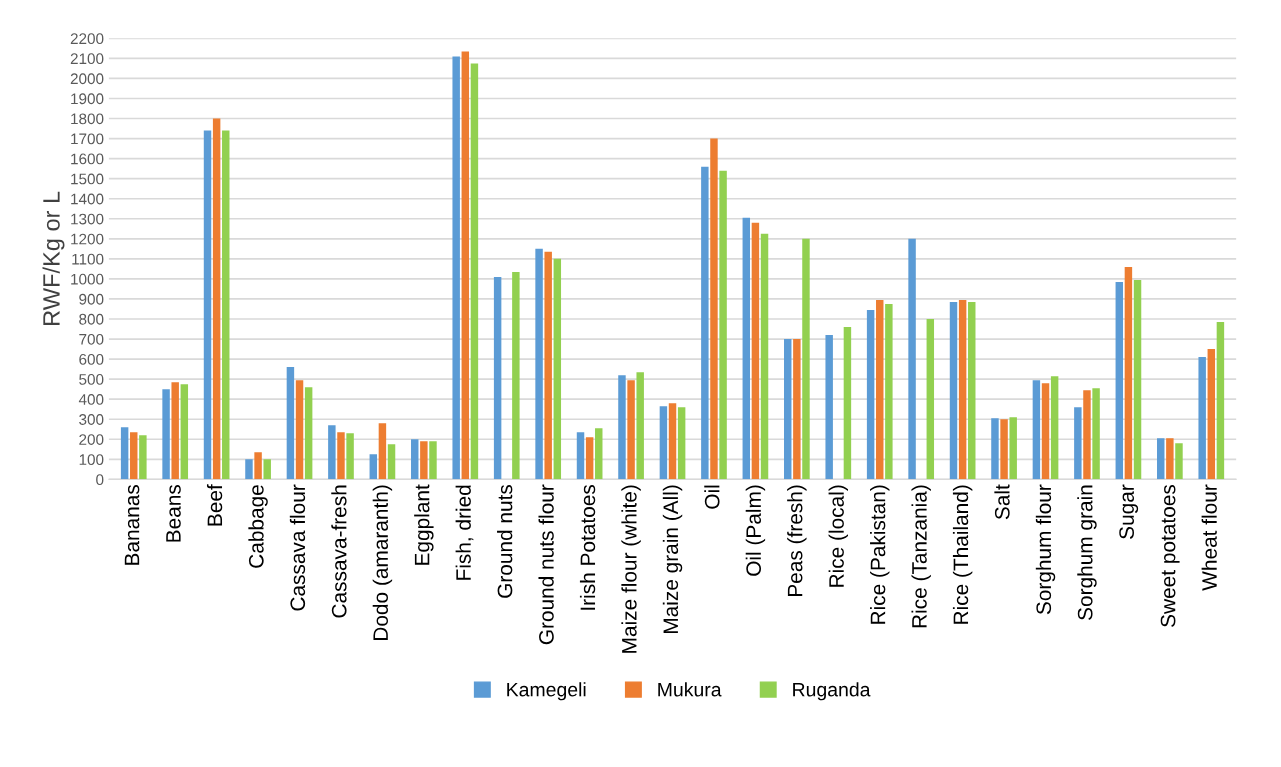 The width and height of the screenshot is (1281, 767). Describe the element at coordinates (672, 559) in the screenshot. I see `x-tick-label: Maize grain (All)` at that location.